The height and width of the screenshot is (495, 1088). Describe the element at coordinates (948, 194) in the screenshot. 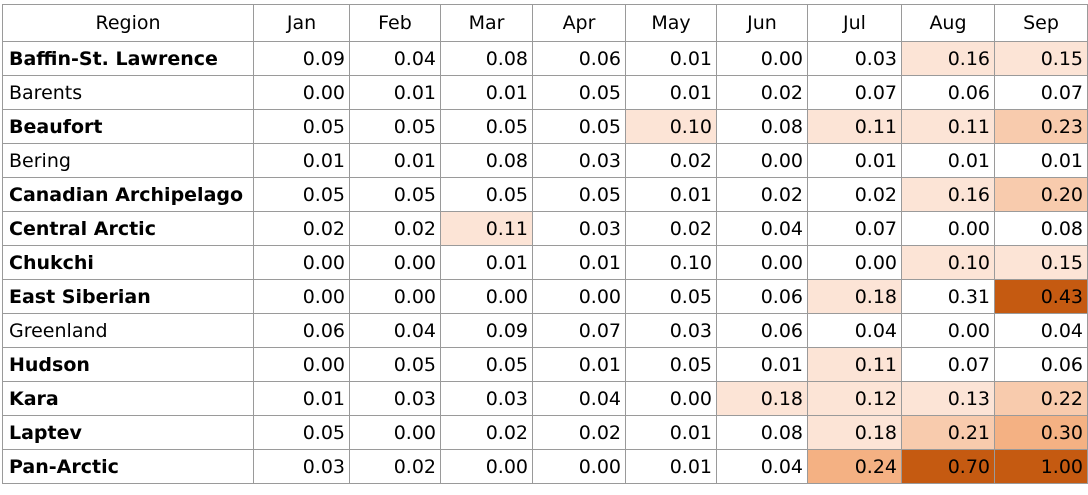

I see `value-cell: 0.16` at that location.